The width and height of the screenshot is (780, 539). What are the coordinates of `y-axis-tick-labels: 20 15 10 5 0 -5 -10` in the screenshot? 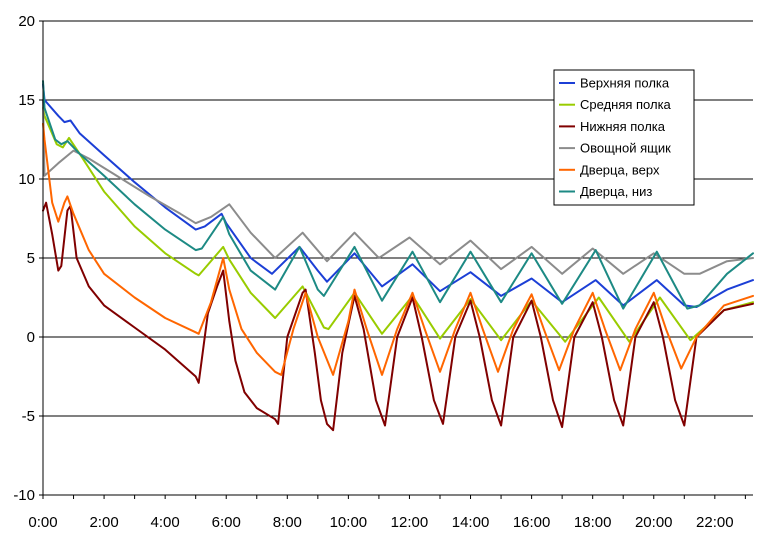 It's located at (24, 258).